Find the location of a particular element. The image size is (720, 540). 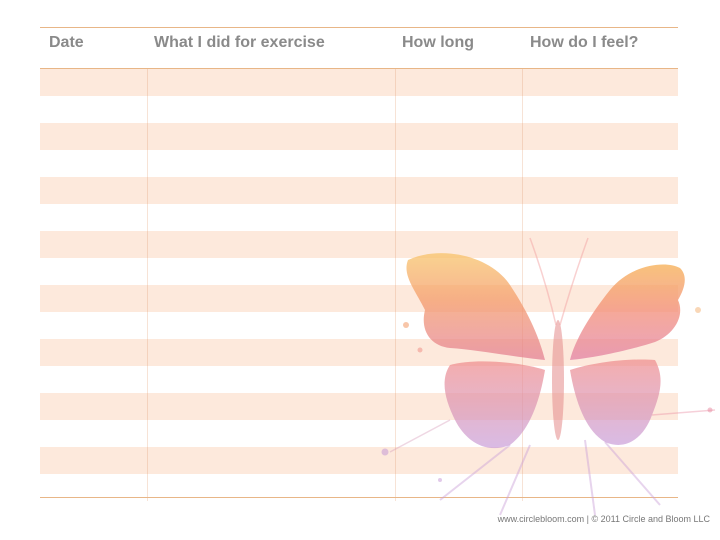

column-header-feeling: How do I feel? is located at coordinates (584, 42).